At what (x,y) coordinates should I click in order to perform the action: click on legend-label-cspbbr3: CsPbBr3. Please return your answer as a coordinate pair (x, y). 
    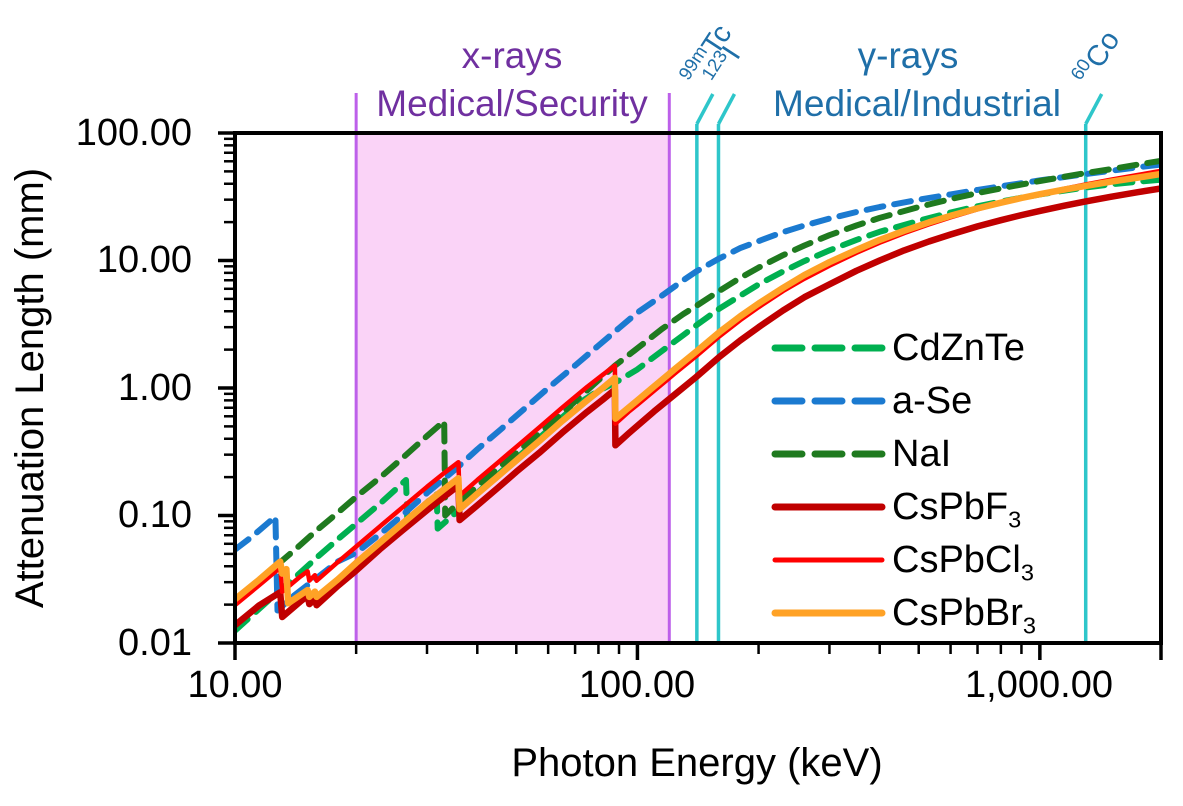
    Looking at the image, I should click on (964, 619).